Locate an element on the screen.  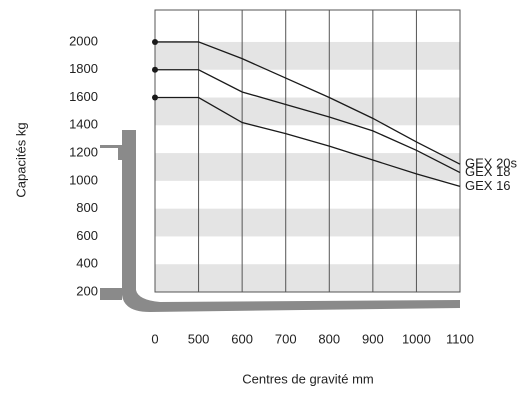
y-tick-label: 1000 is located at coordinates (83, 179).